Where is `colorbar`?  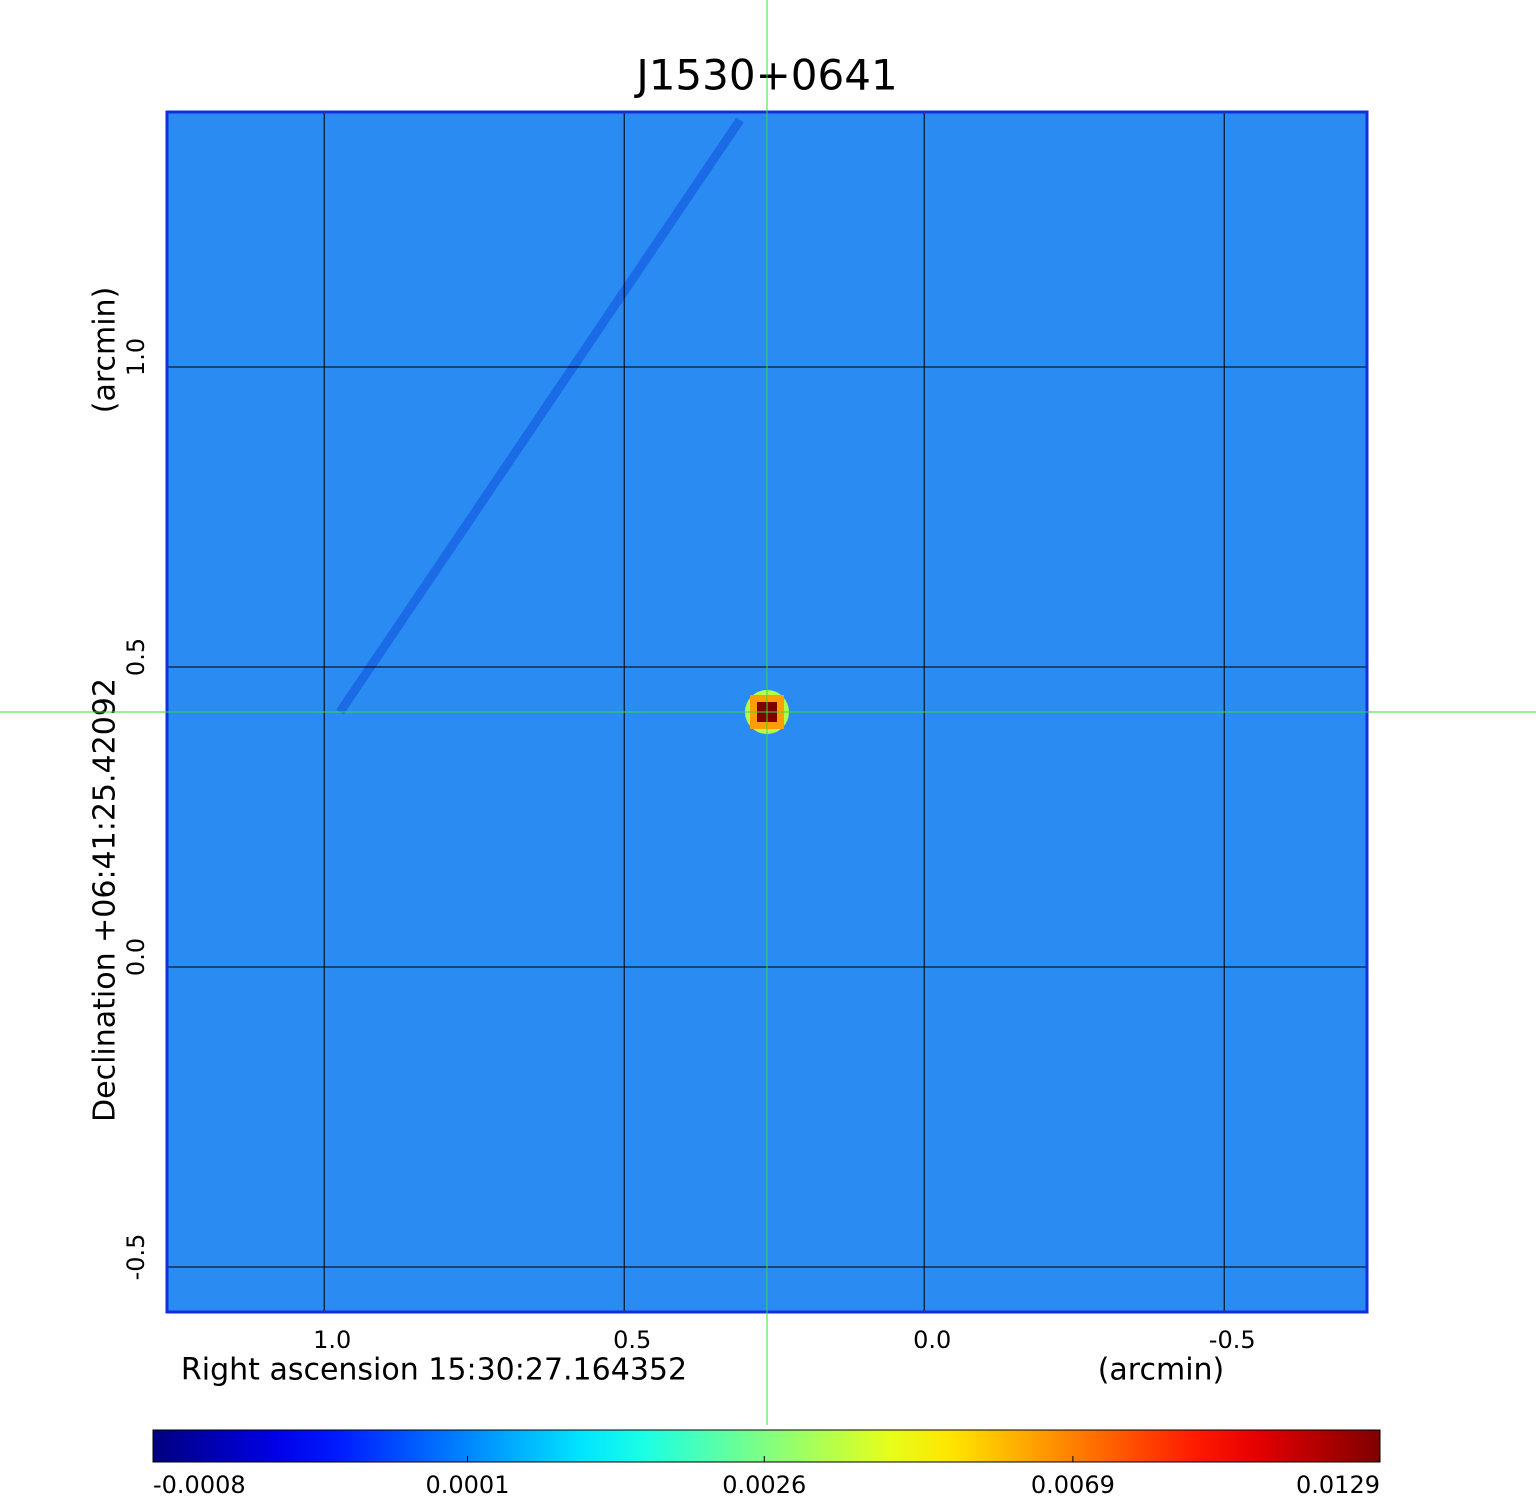 colorbar is located at coordinates (766, 1446).